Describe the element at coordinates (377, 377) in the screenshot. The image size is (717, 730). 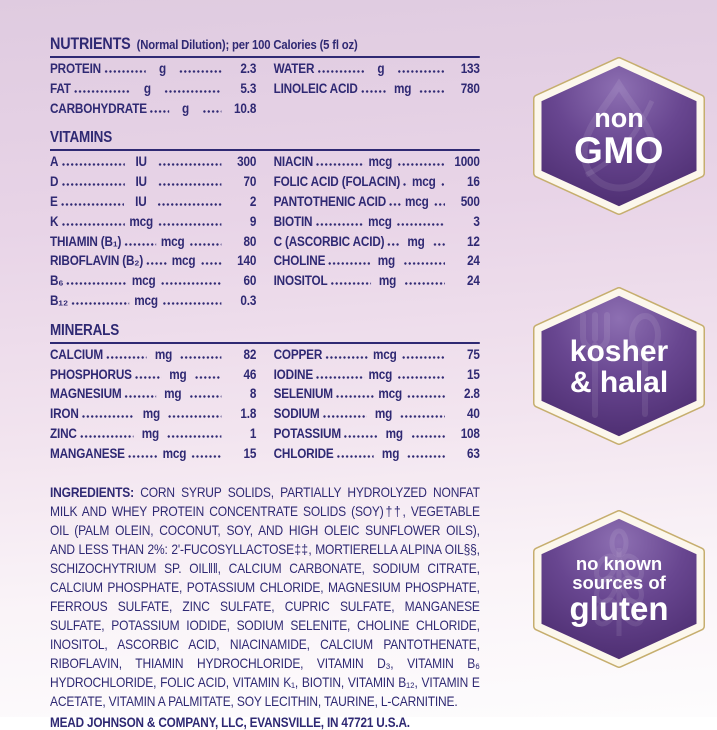
I see `nutrient-row: IODINE mcg 15` at that location.